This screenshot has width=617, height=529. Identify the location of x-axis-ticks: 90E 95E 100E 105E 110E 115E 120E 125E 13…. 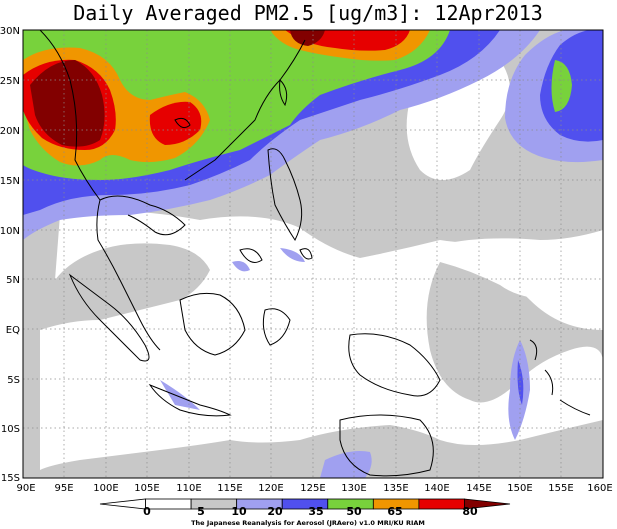
(314, 488).